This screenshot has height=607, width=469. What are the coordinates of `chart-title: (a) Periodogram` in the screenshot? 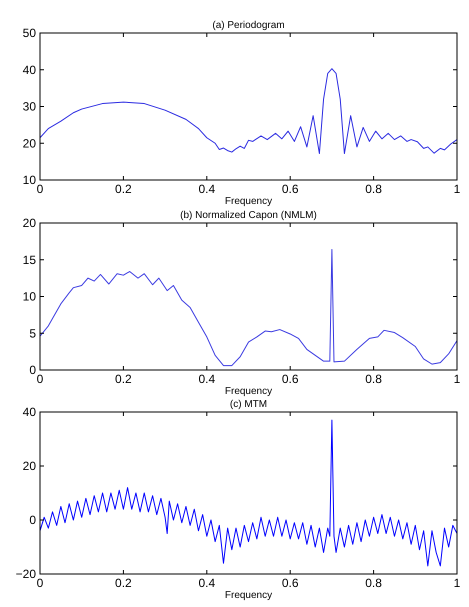 It's located at (248, 25).